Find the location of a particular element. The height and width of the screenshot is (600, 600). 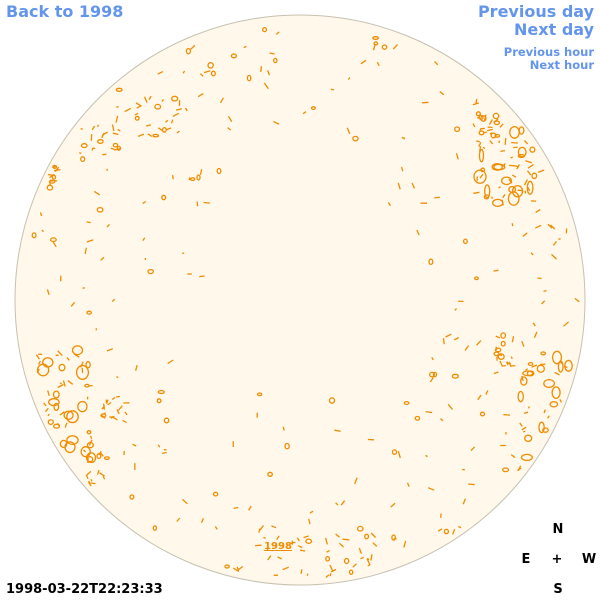

back-to-year-link: Back to 1998 is located at coordinates (65, 11).